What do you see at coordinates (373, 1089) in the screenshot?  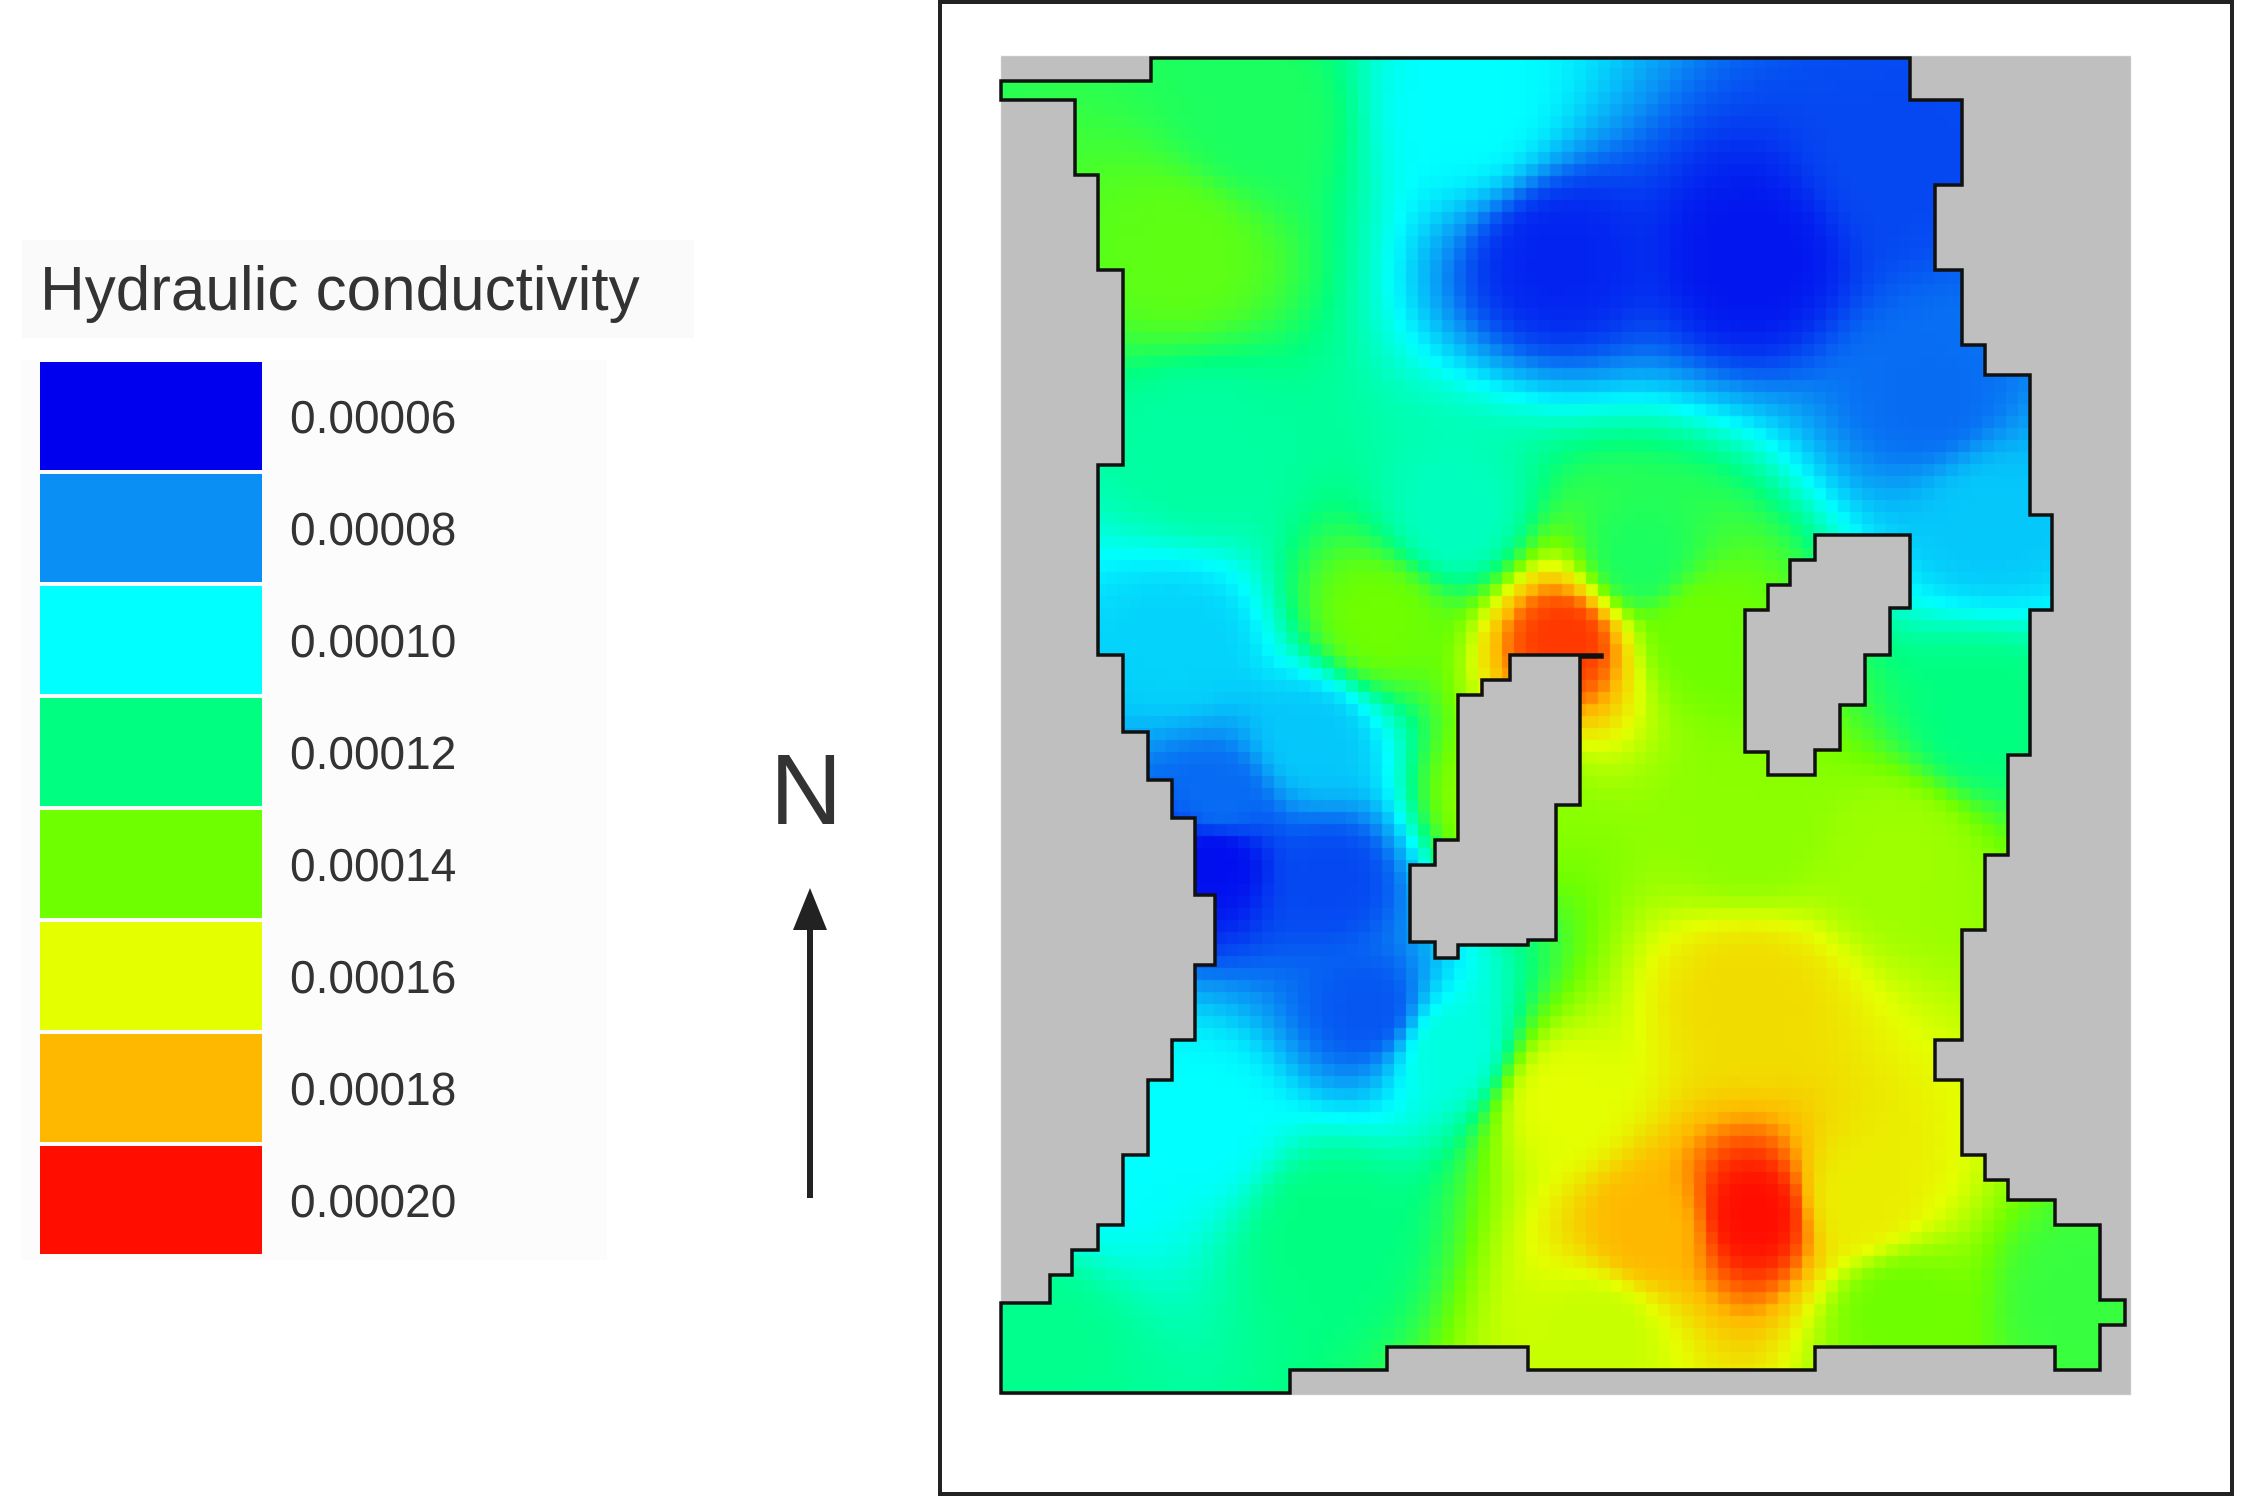 I see `legend-label: 0.00018` at bounding box center [373, 1089].